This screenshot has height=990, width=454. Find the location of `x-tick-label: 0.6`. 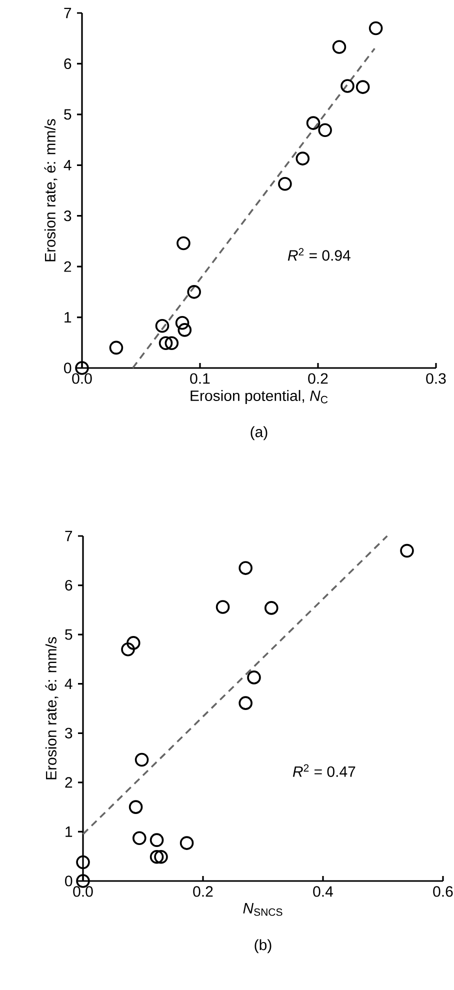

x-tick-label: 0.6 is located at coordinates (443, 891).